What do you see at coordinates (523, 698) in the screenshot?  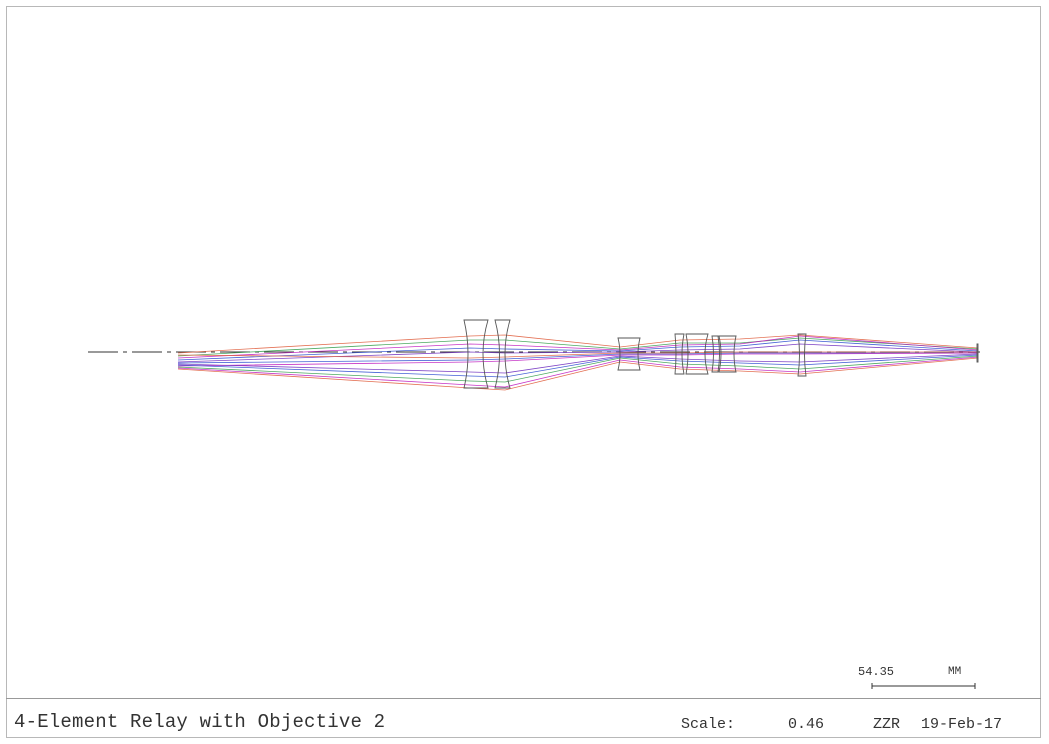 I see `footer-divider` at bounding box center [523, 698].